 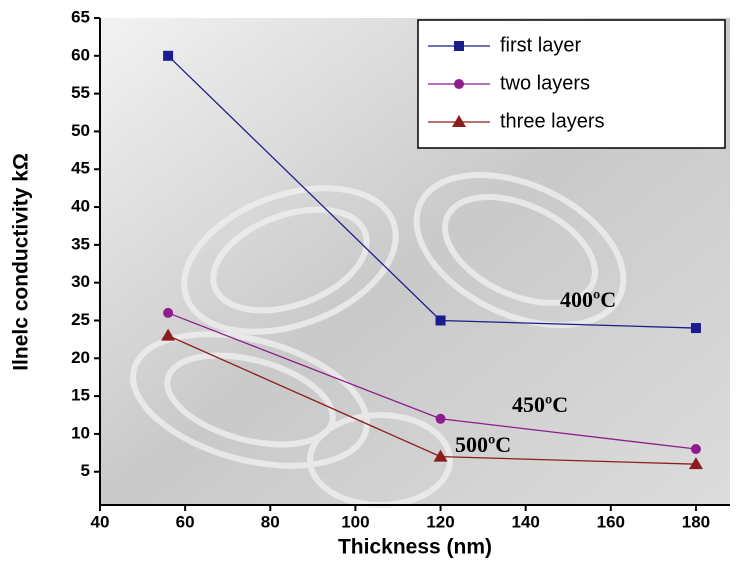 What do you see at coordinates (80, 92) in the screenshot?
I see `y-tick-label: 55` at bounding box center [80, 92].